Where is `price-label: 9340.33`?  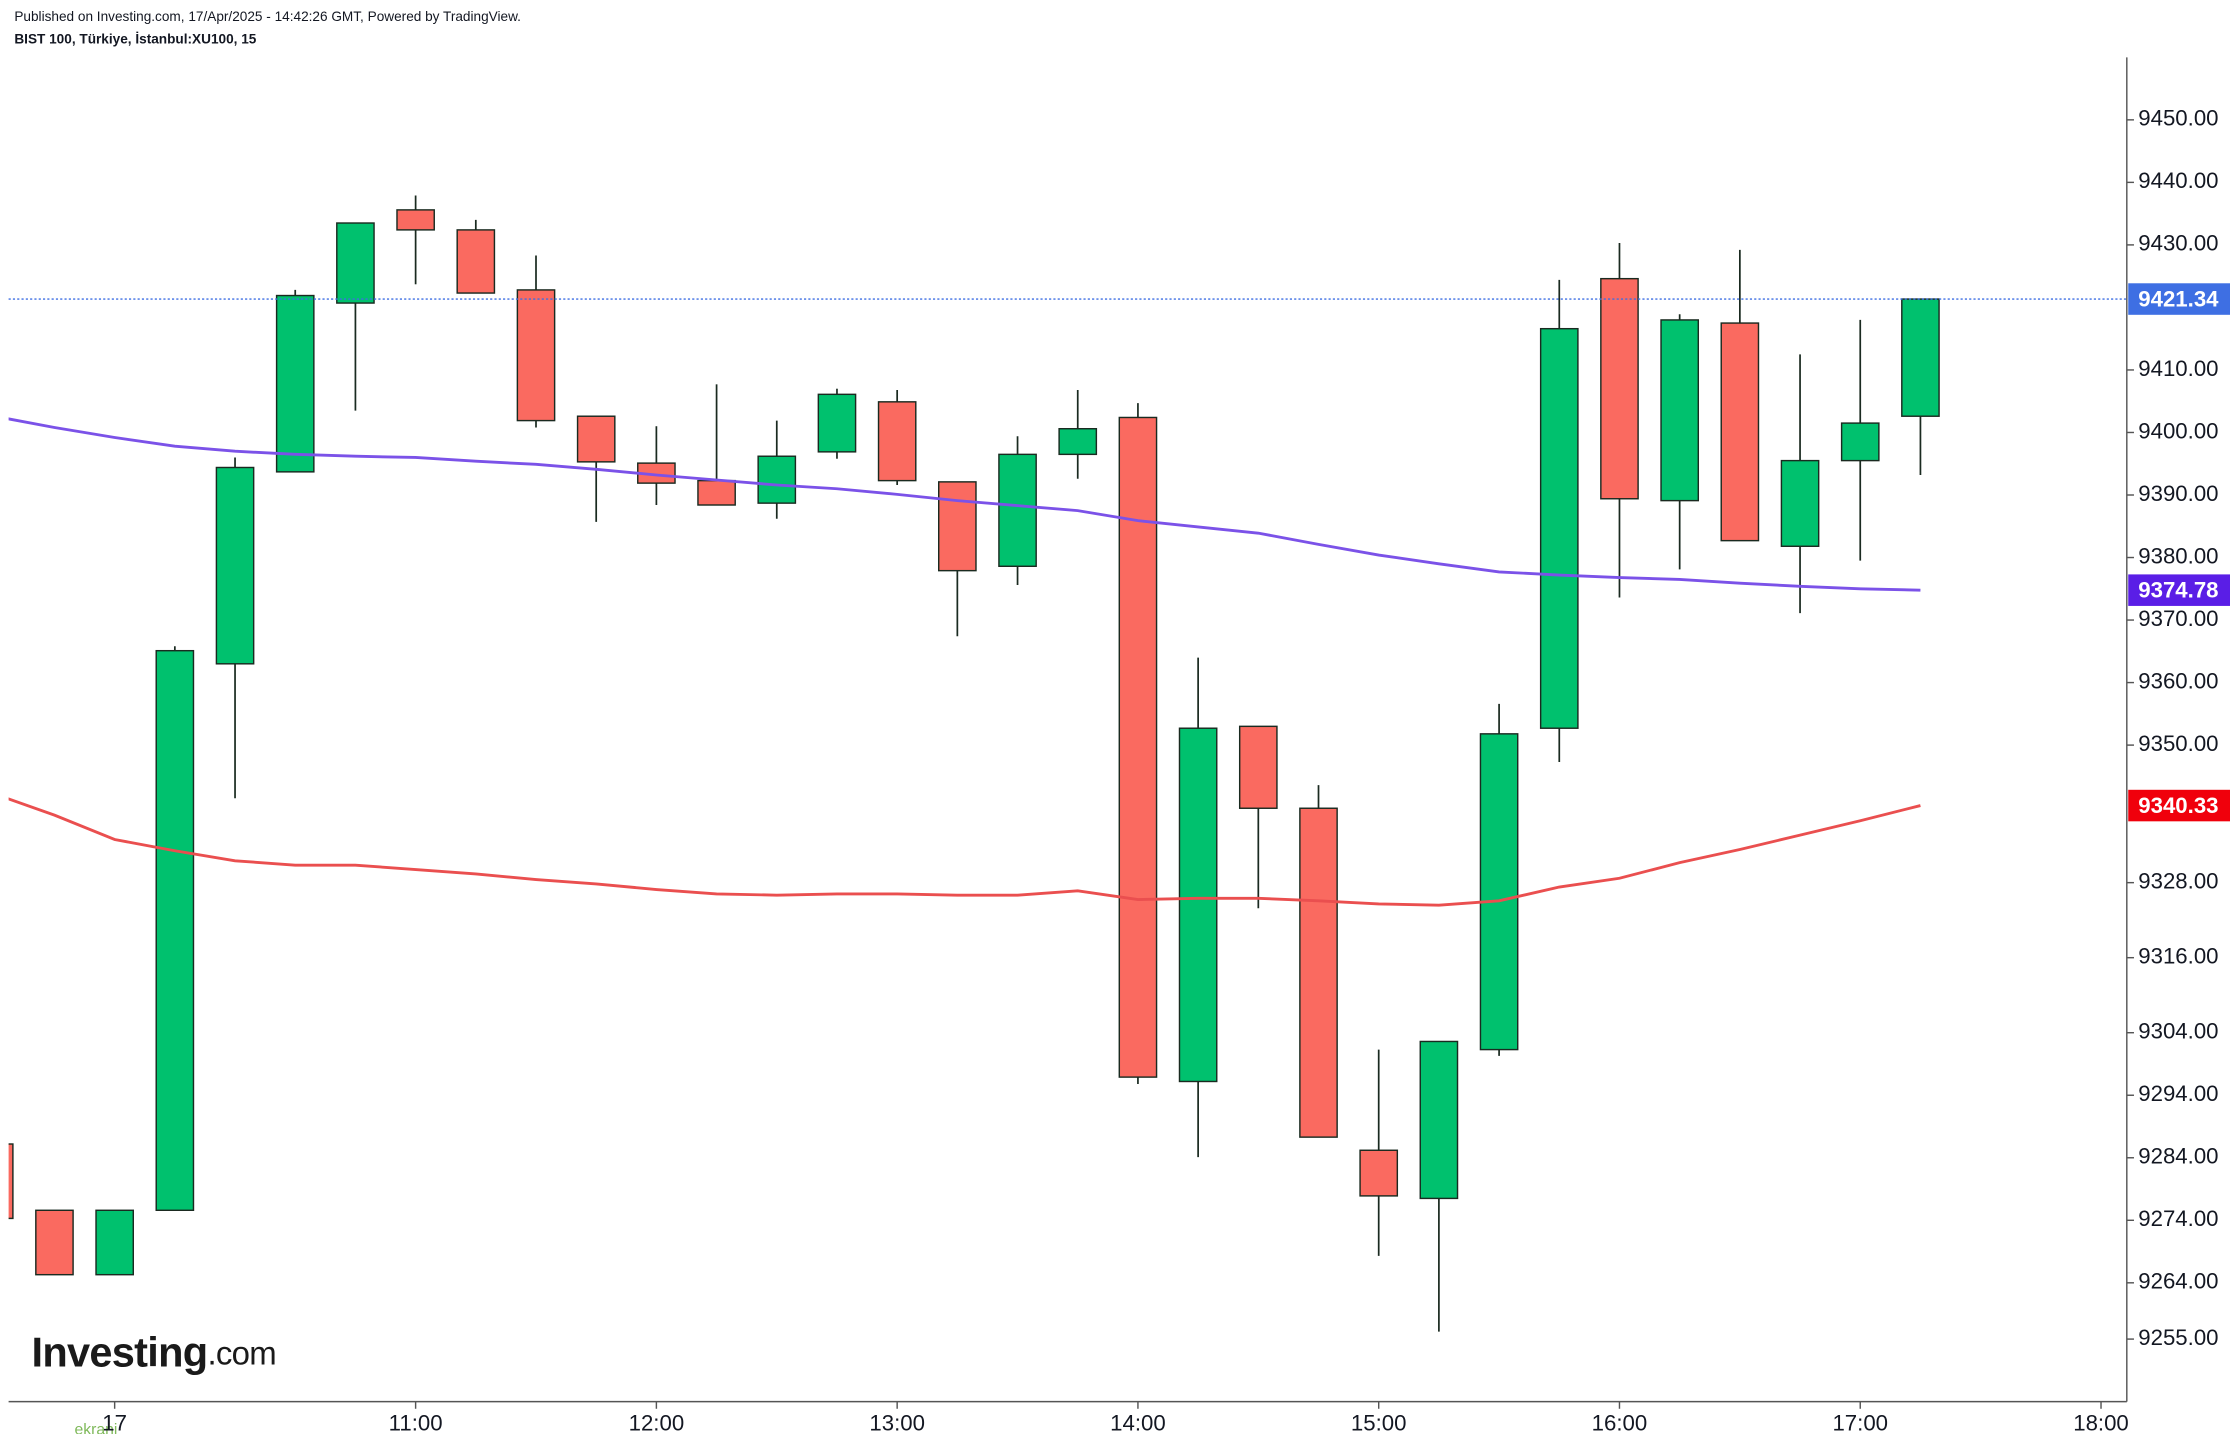
price-label: 9340.33 is located at coordinates (2178, 805).